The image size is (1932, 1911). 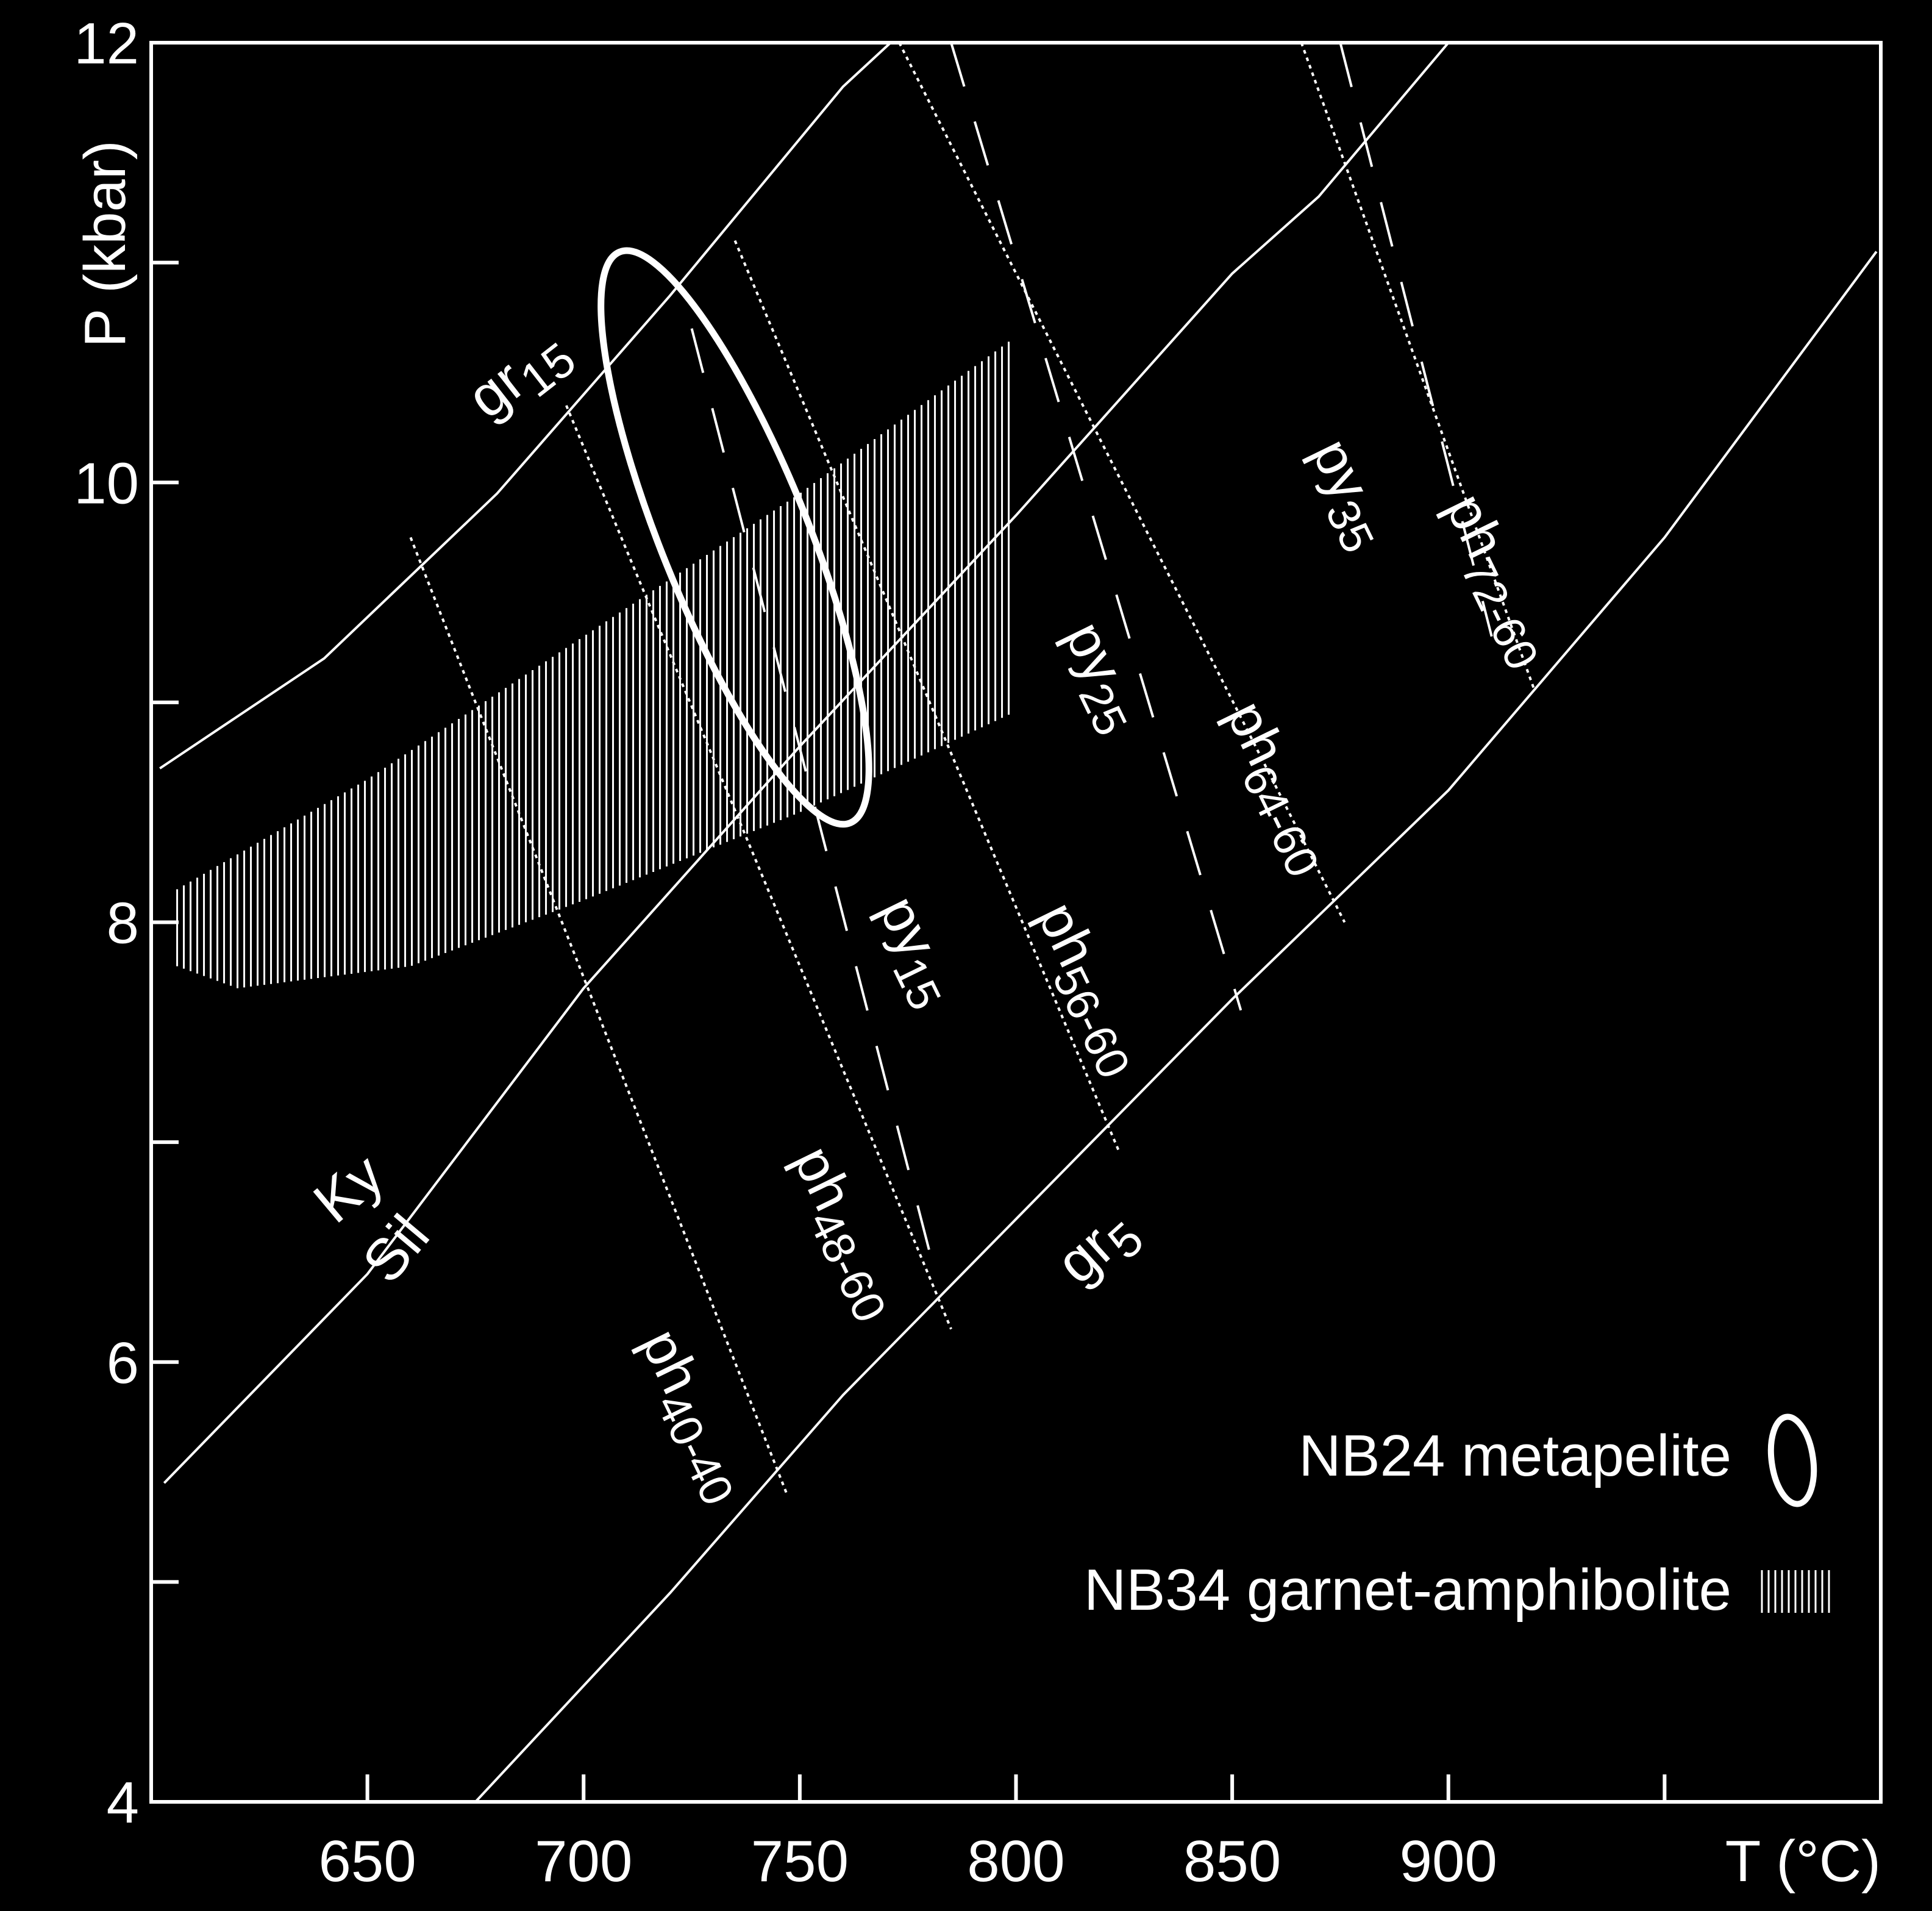 I want to click on nb34-hatch-region, so click(x=593, y=664).